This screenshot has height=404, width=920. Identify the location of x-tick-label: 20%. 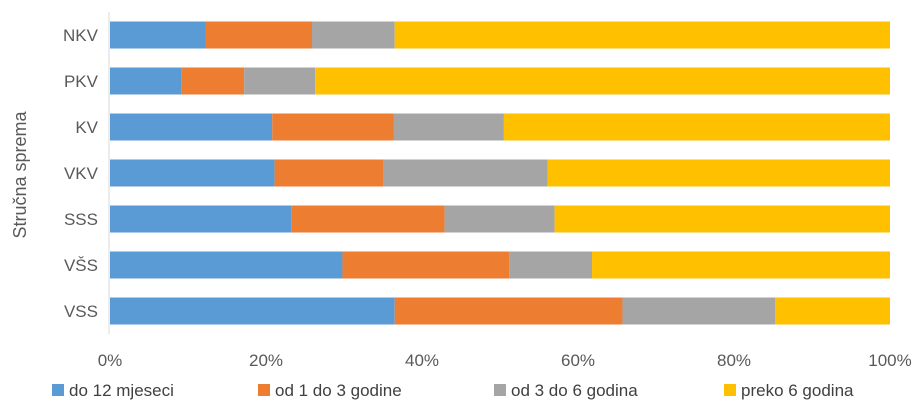
(266, 360).